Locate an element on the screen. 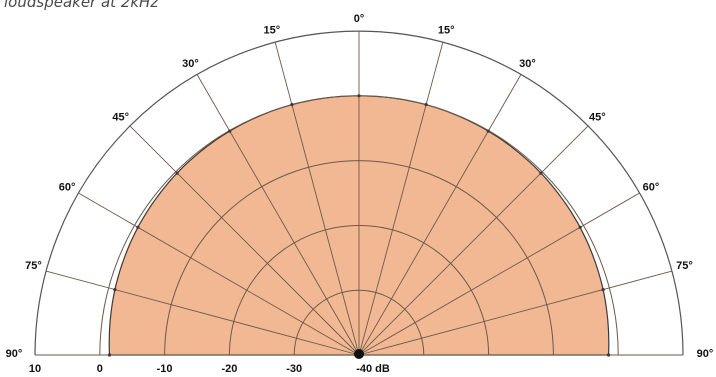 Image resolution: width=716 pixels, height=377 pixels. angle-tick-label: 0° is located at coordinates (359, 19).